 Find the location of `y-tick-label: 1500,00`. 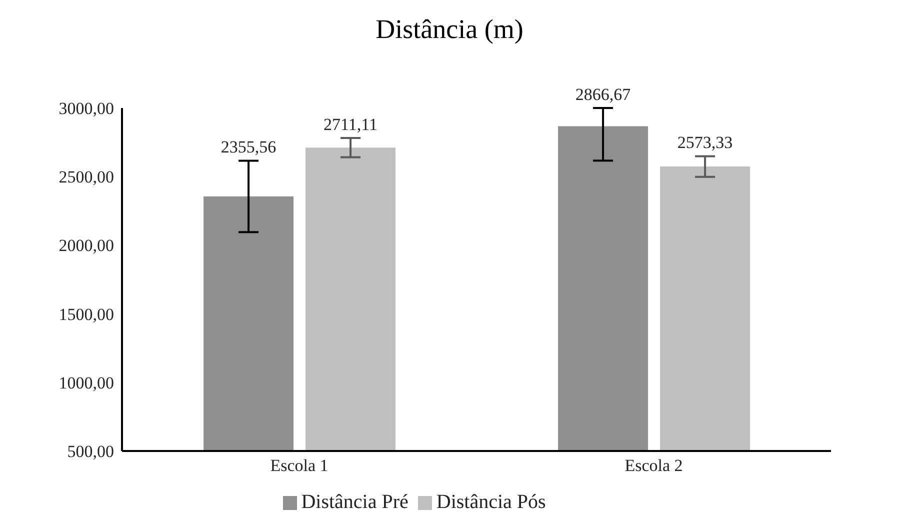

y-tick-label: 1500,00 is located at coordinates (86, 314).